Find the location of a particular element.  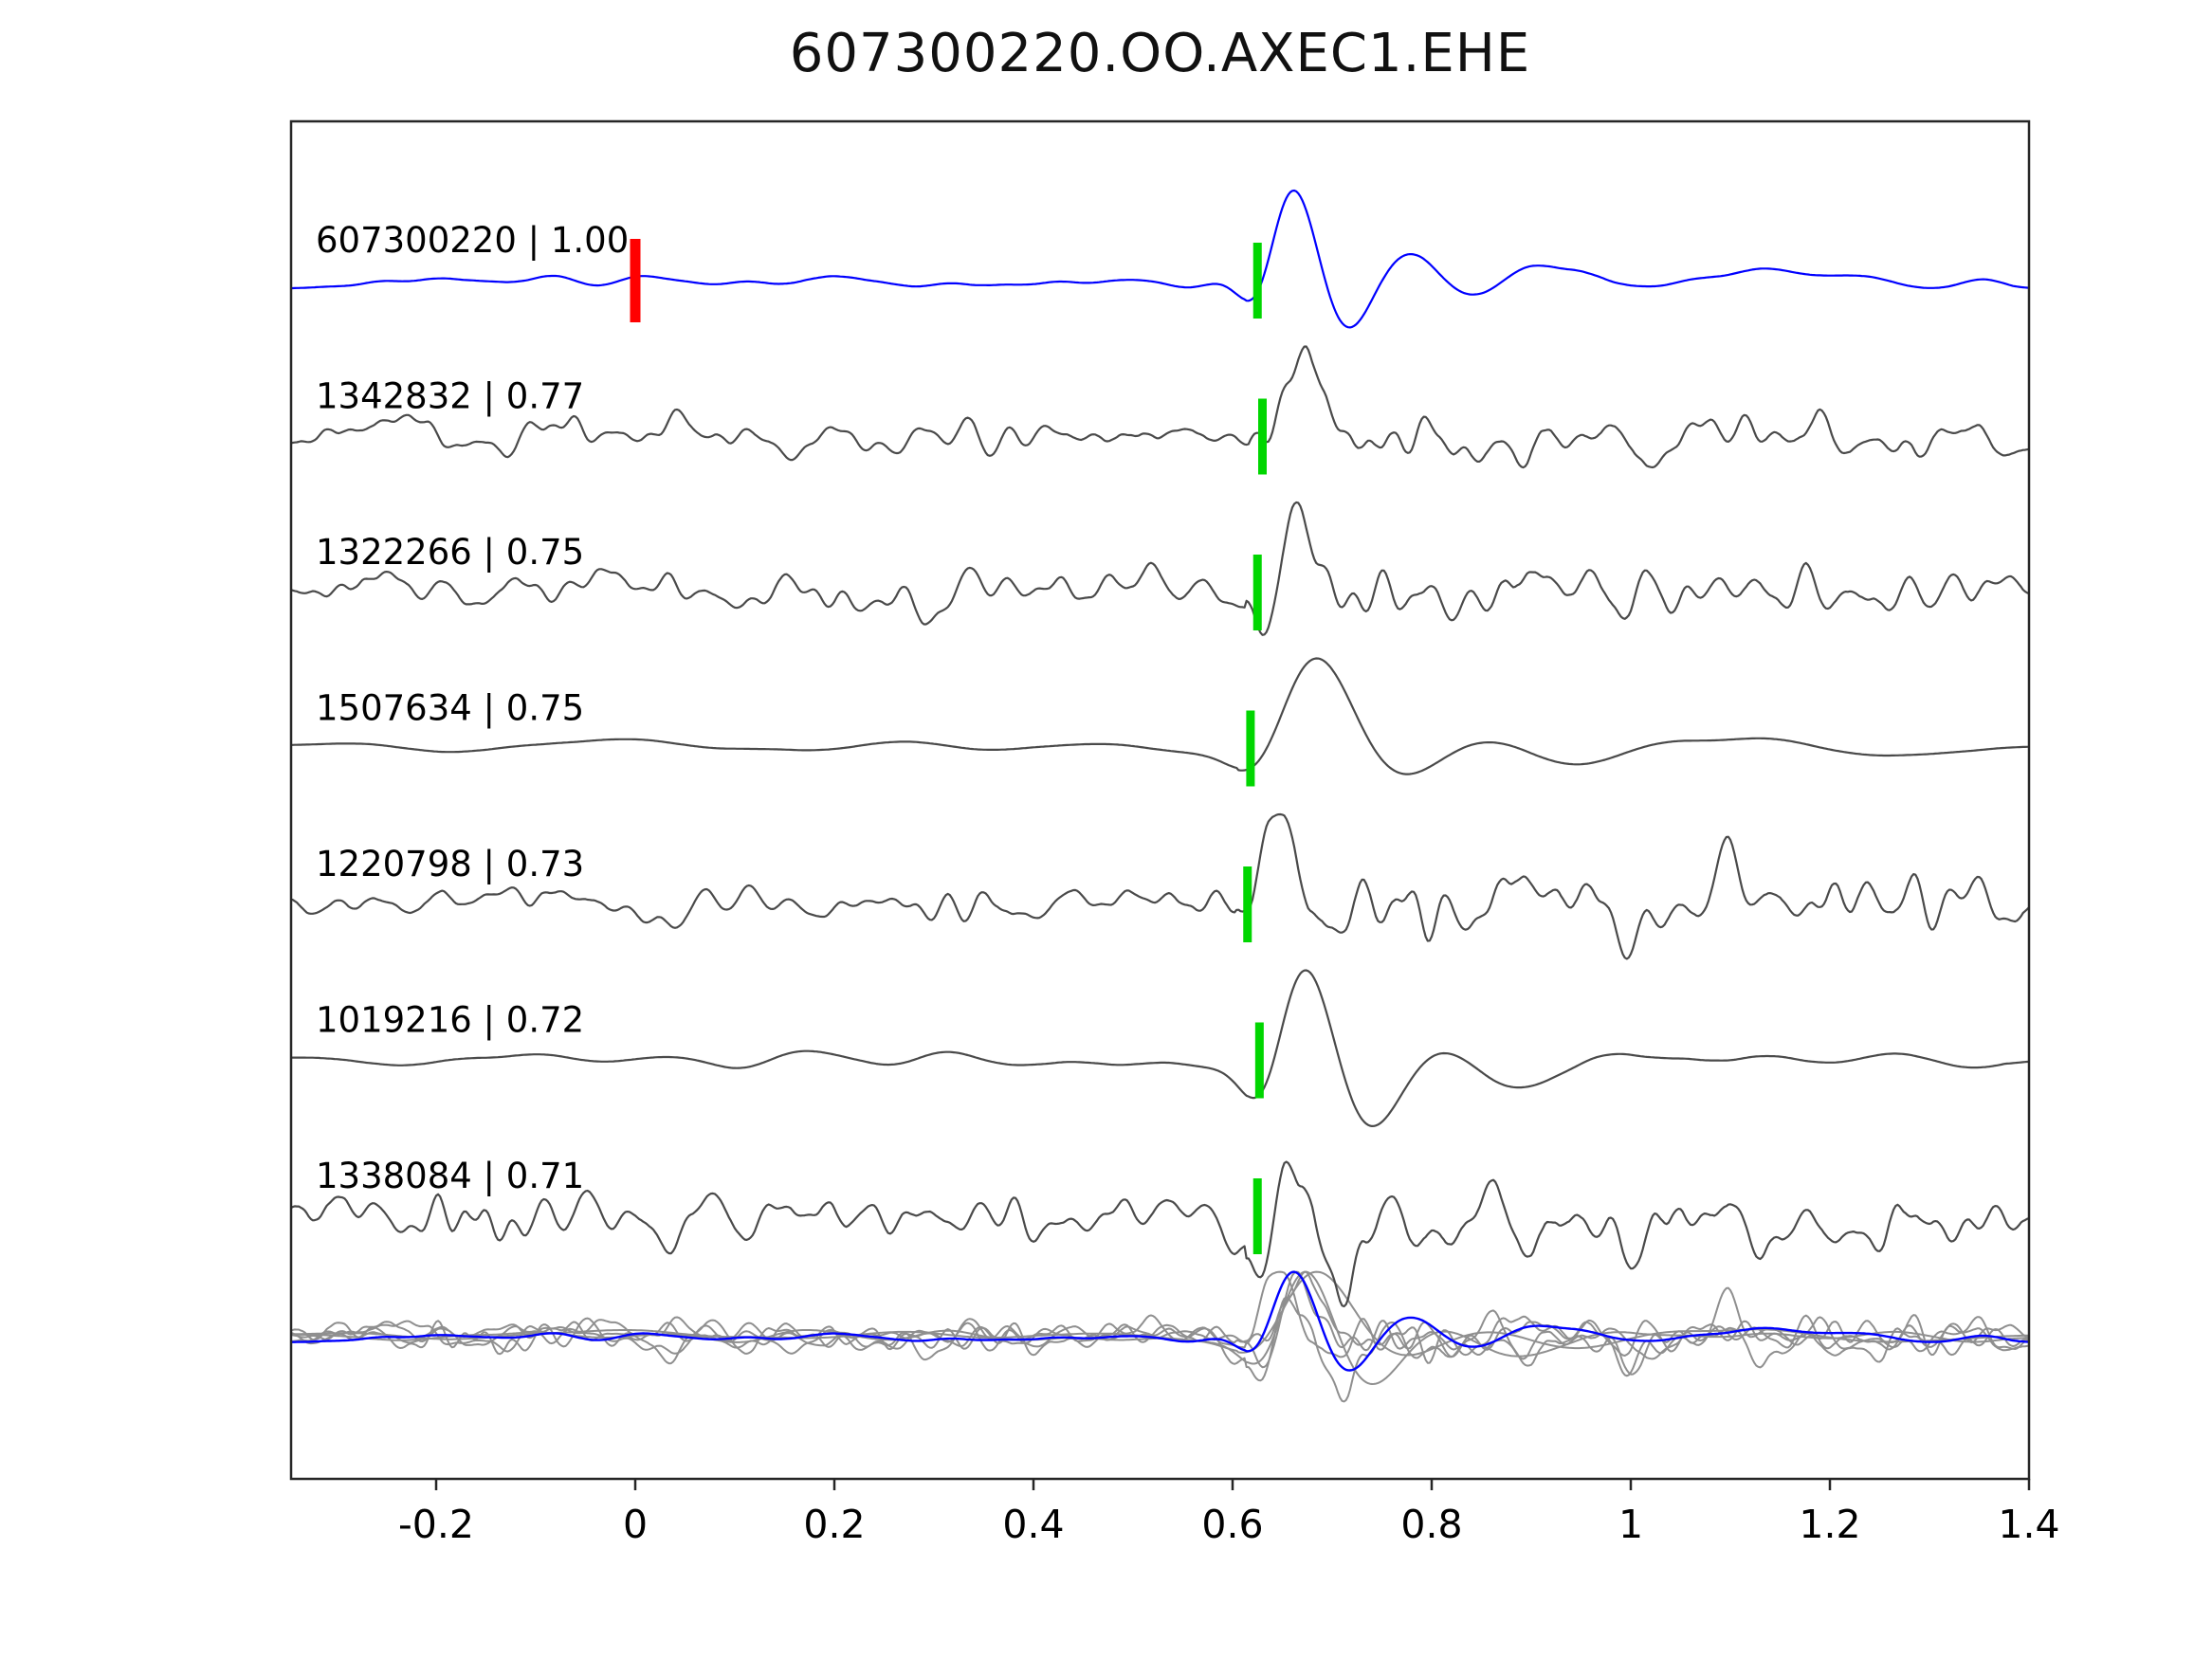

trace-label-1220798: 1220798 | 0.73 is located at coordinates (450, 864).